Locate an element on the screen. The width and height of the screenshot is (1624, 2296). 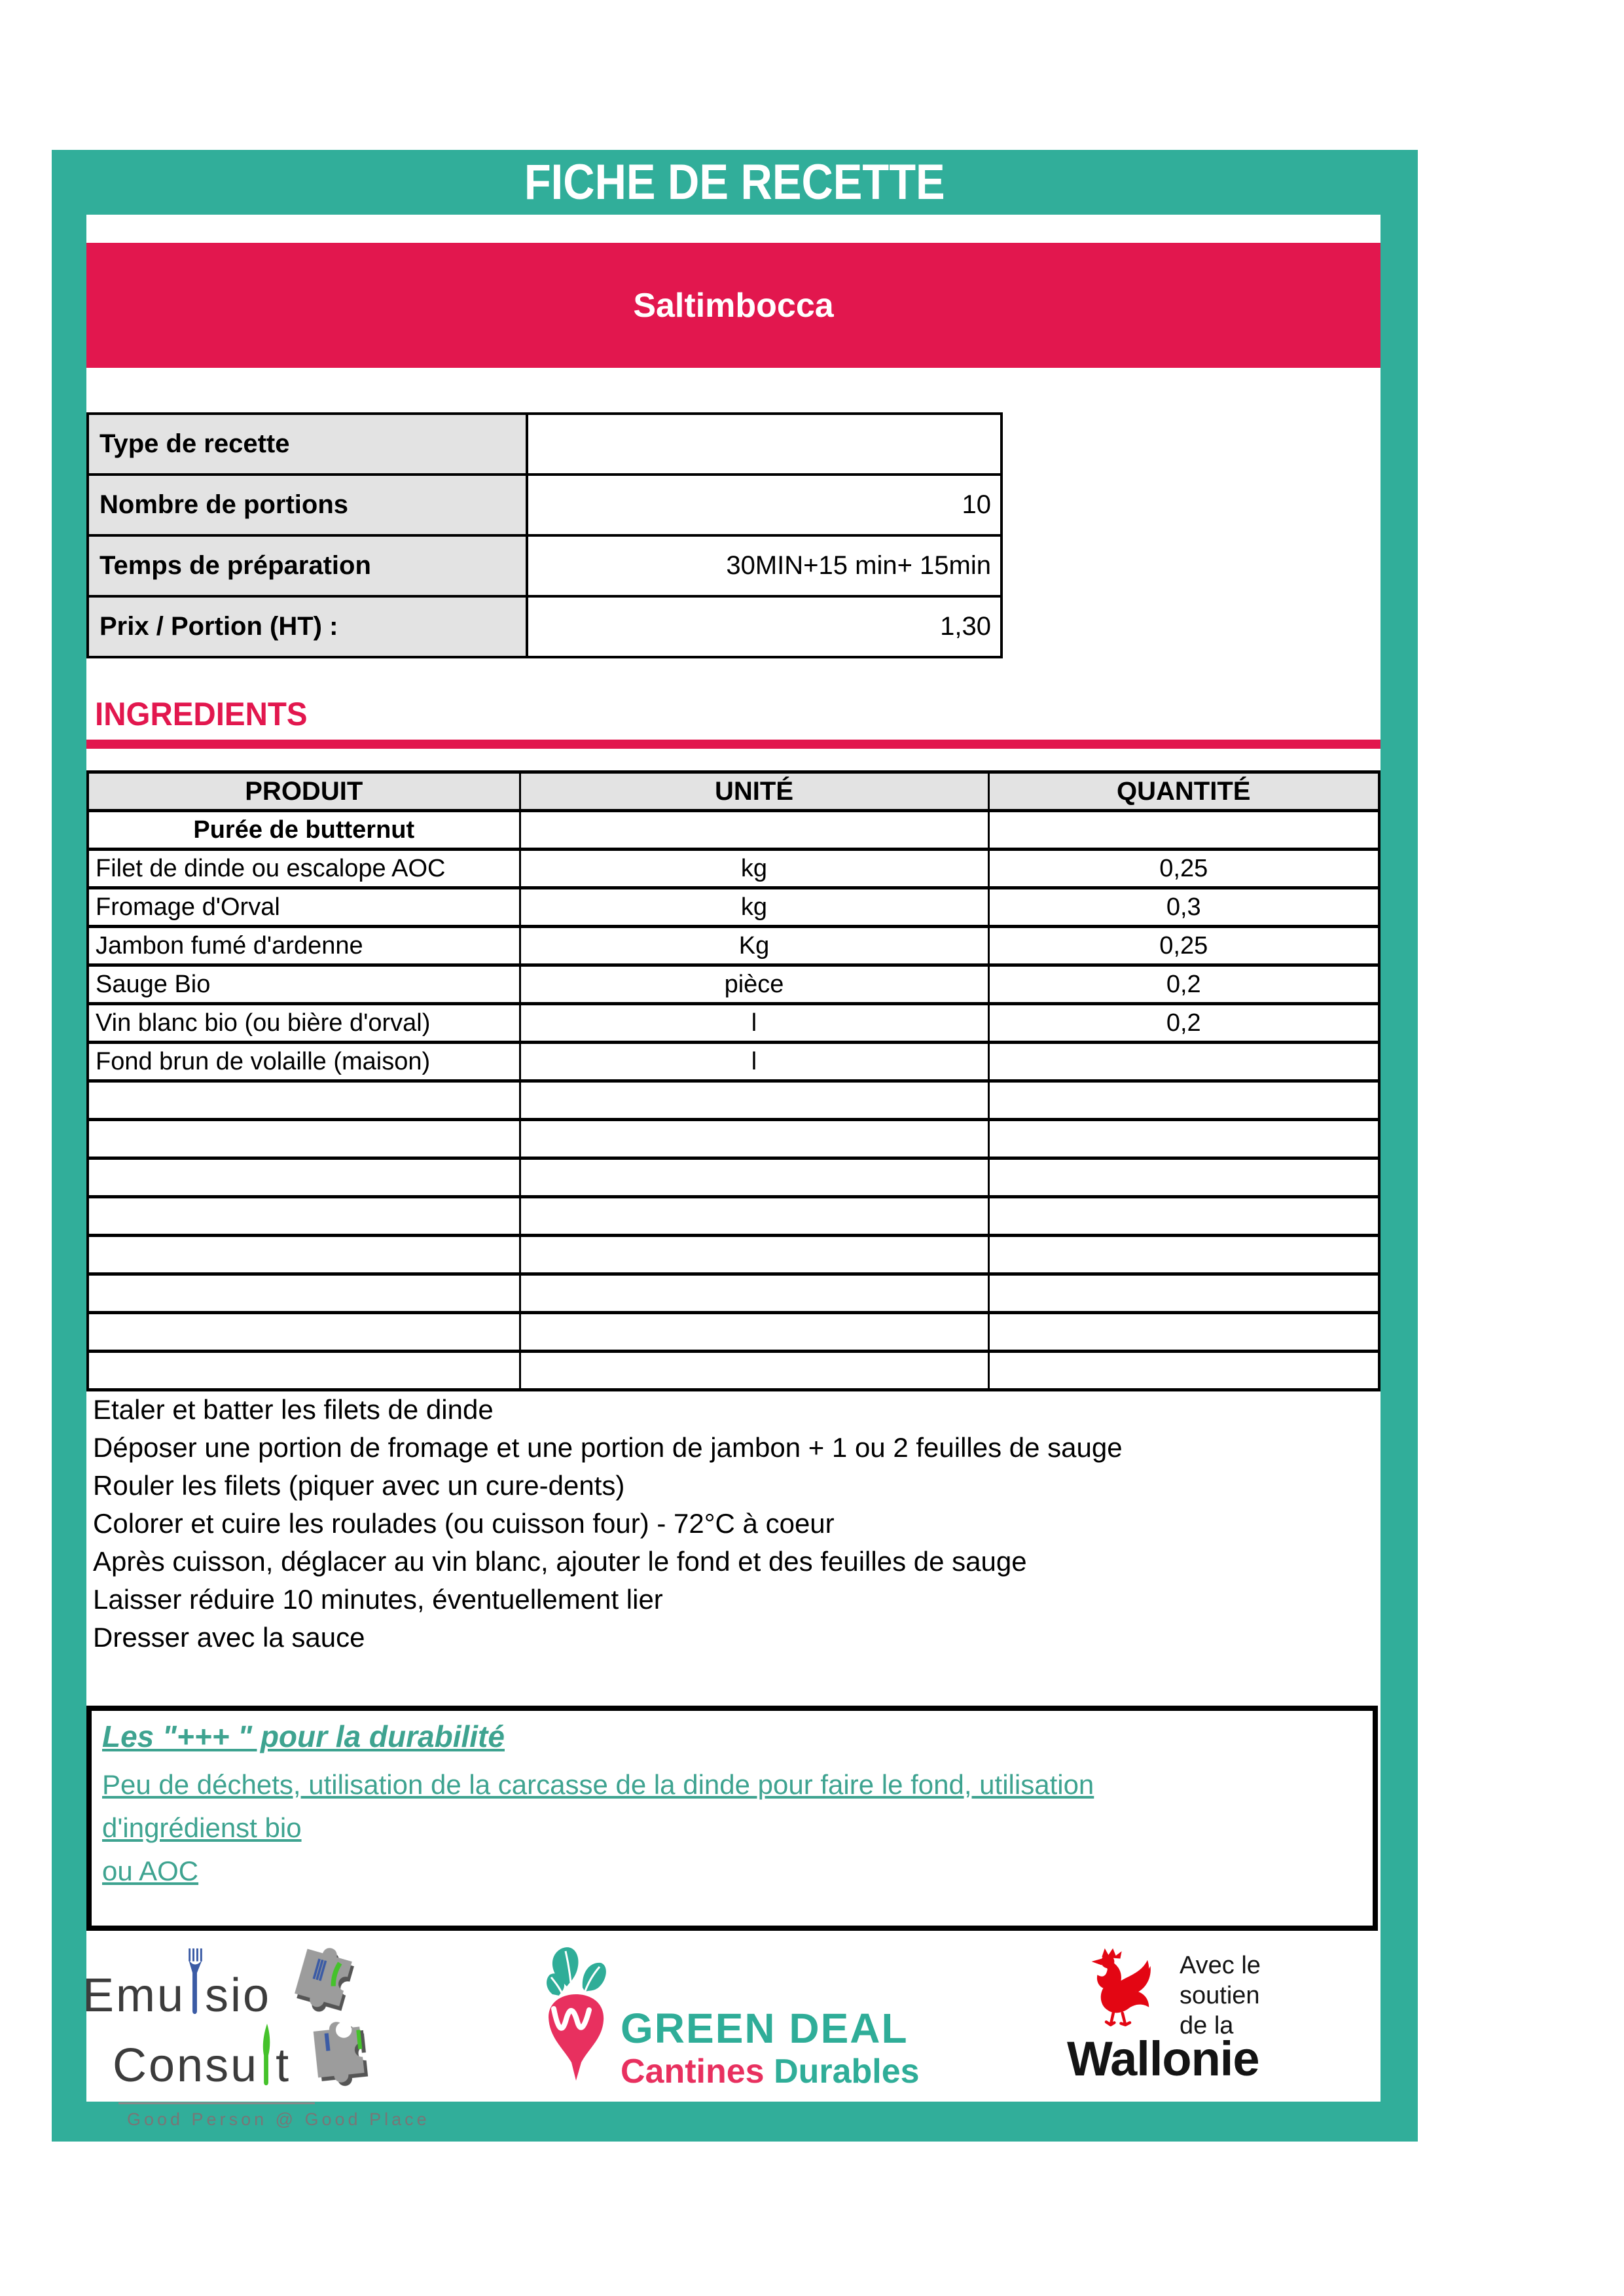
ingredient-unite: Kg is located at coordinates (754, 946).